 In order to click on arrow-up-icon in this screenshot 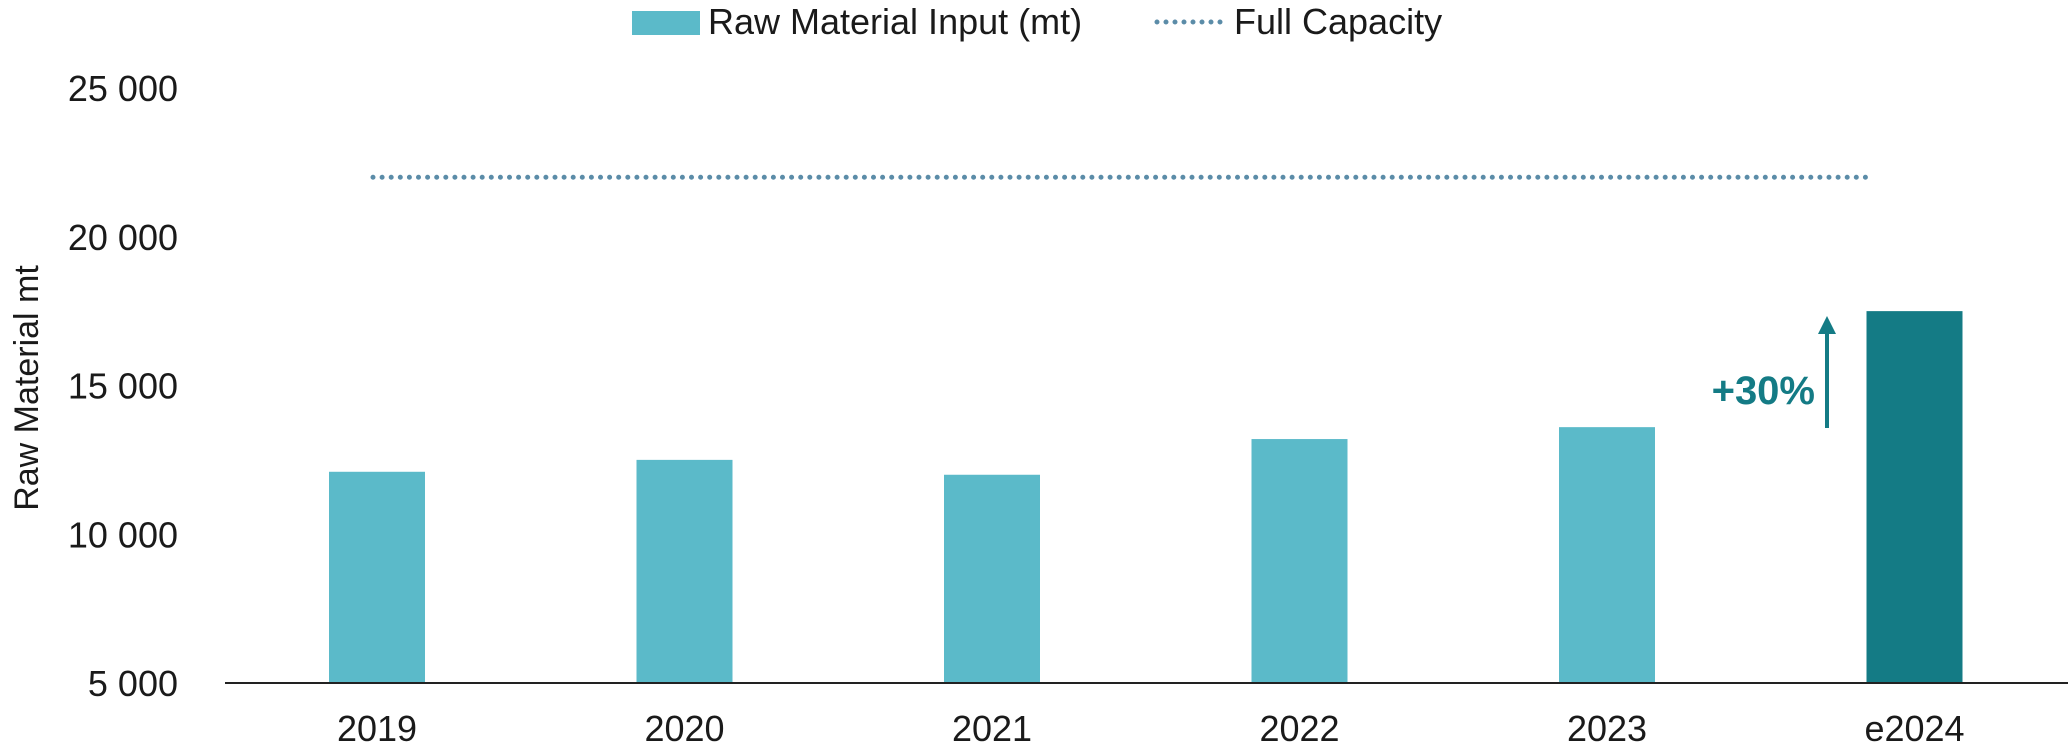, I will do `click(1827, 325)`.